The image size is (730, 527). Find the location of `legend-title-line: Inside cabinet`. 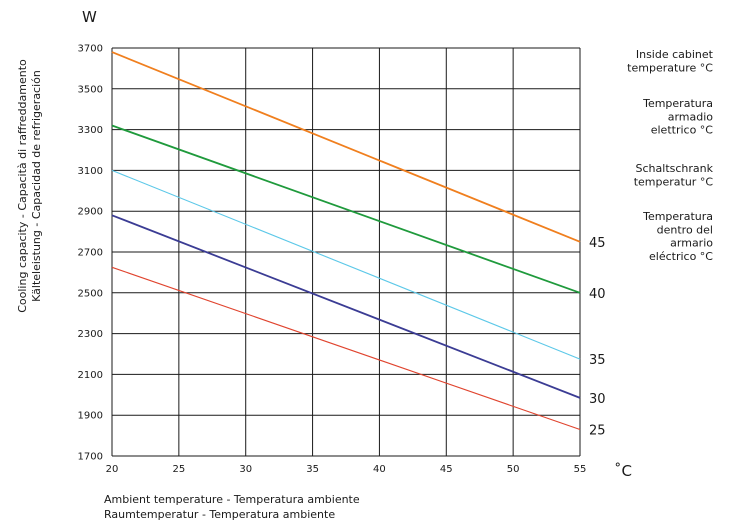

legend-title-line: Inside cabinet is located at coordinates (675, 54).